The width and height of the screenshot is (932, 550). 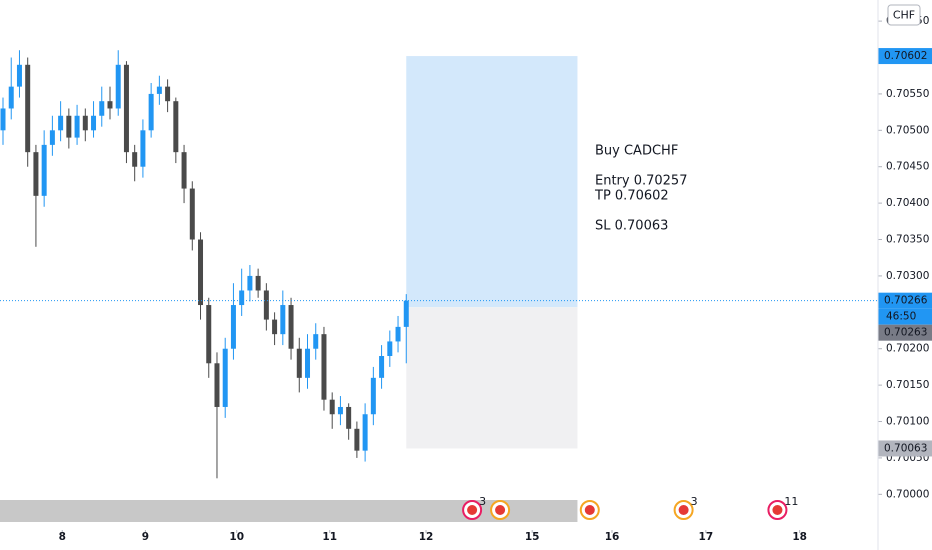 What do you see at coordinates (791, 501) in the screenshot?
I see `event-count: 11` at bounding box center [791, 501].